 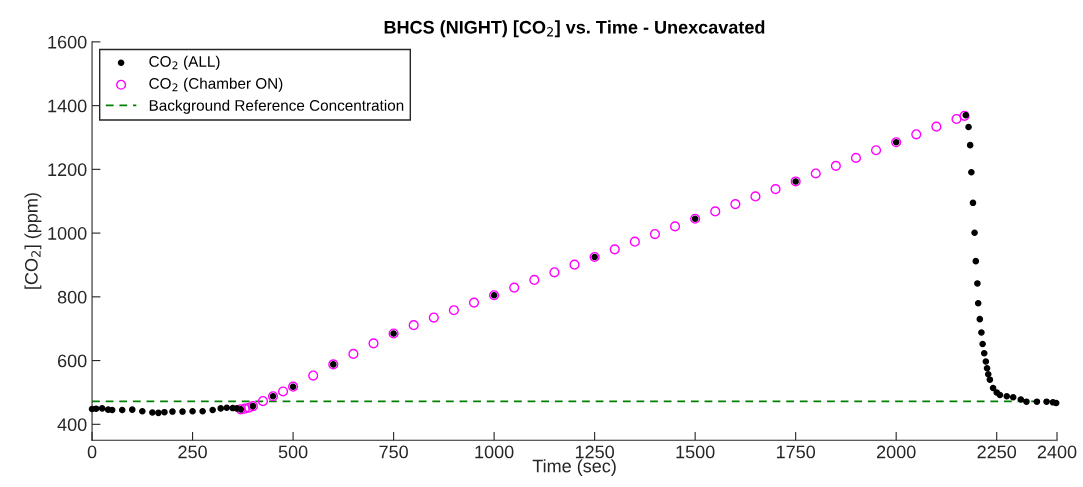 What do you see at coordinates (393, 452) in the screenshot?
I see `x-tick-label: 750` at bounding box center [393, 452].